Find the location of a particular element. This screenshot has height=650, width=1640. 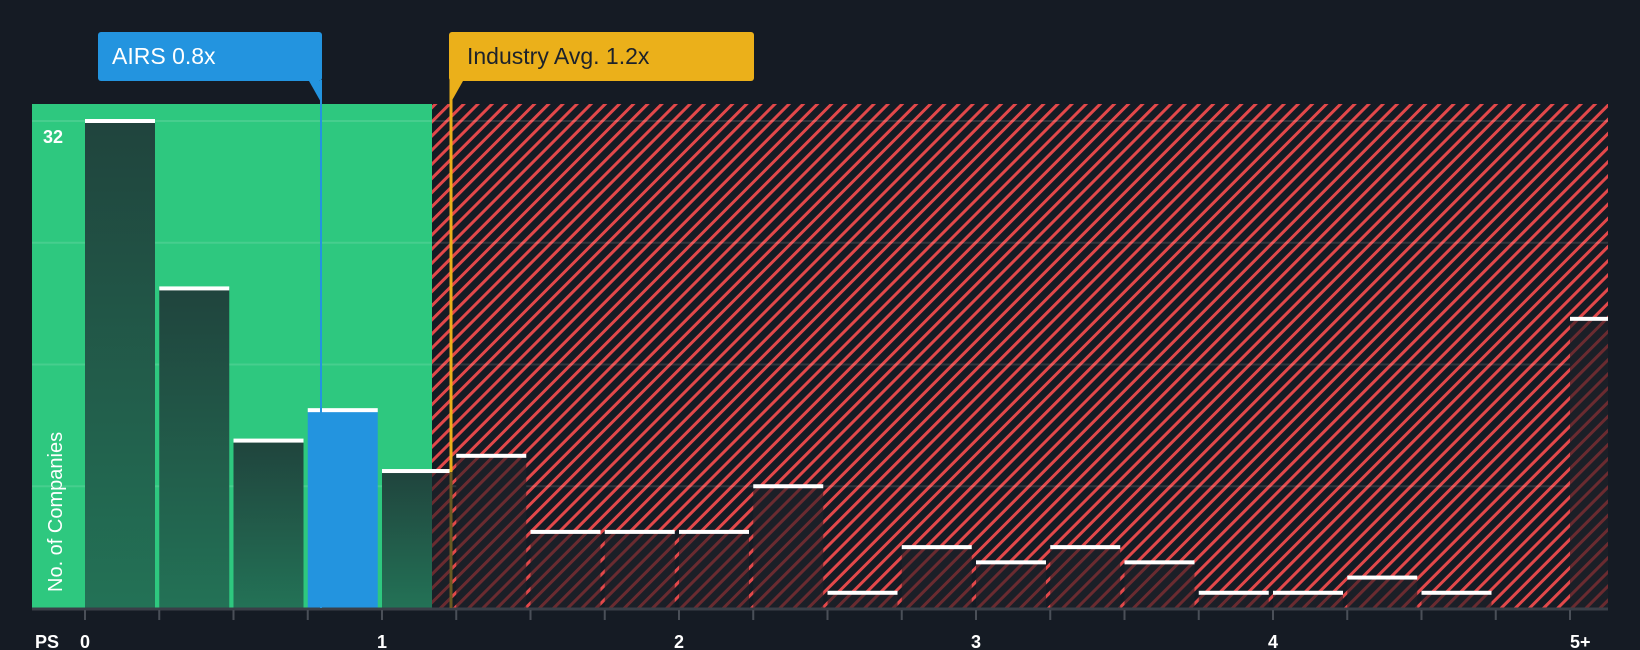

x-tick-label: 4 is located at coordinates (1273, 641).